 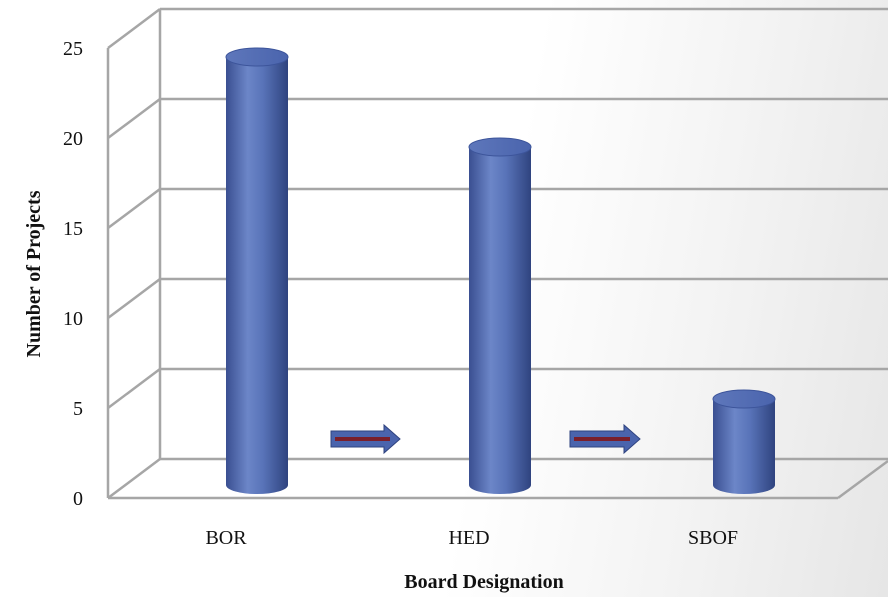 I want to click on y-tick-label: 5, so click(x=78, y=409).